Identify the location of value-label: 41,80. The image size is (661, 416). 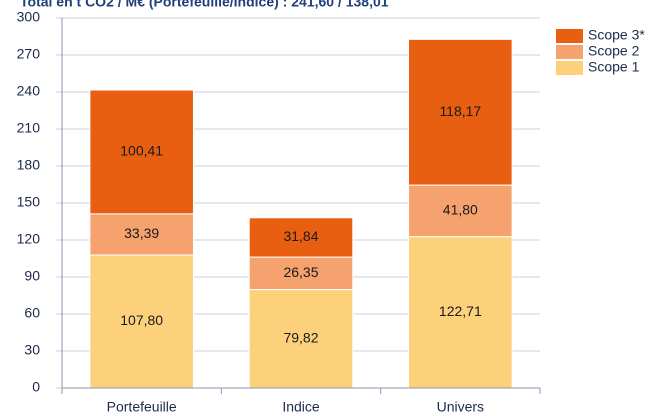
(460, 210).